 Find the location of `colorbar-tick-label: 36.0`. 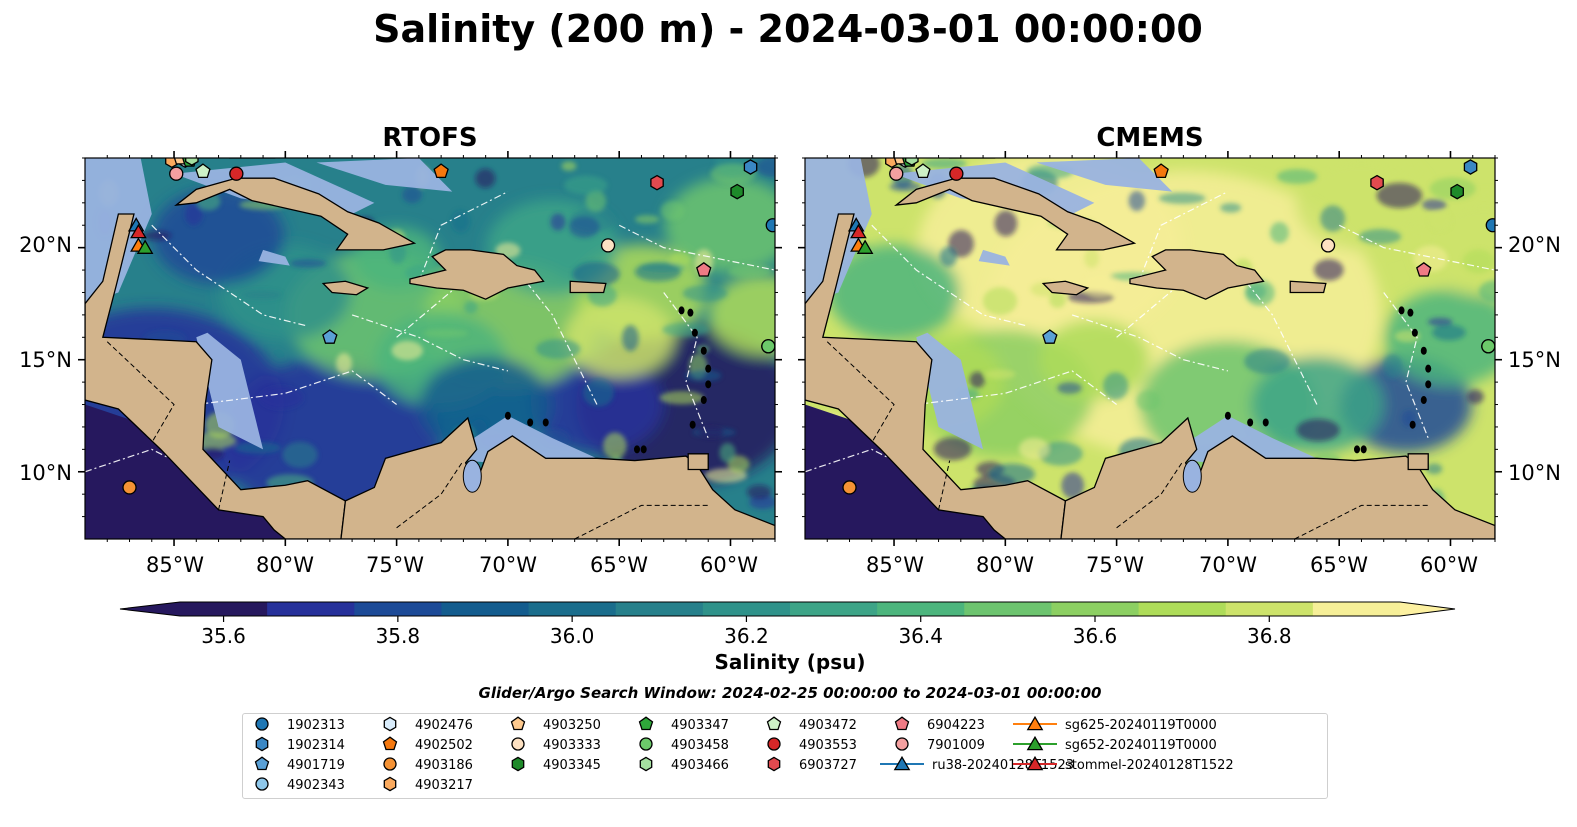

colorbar-tick-label: 36.0 is located at coordinates (572, 636).